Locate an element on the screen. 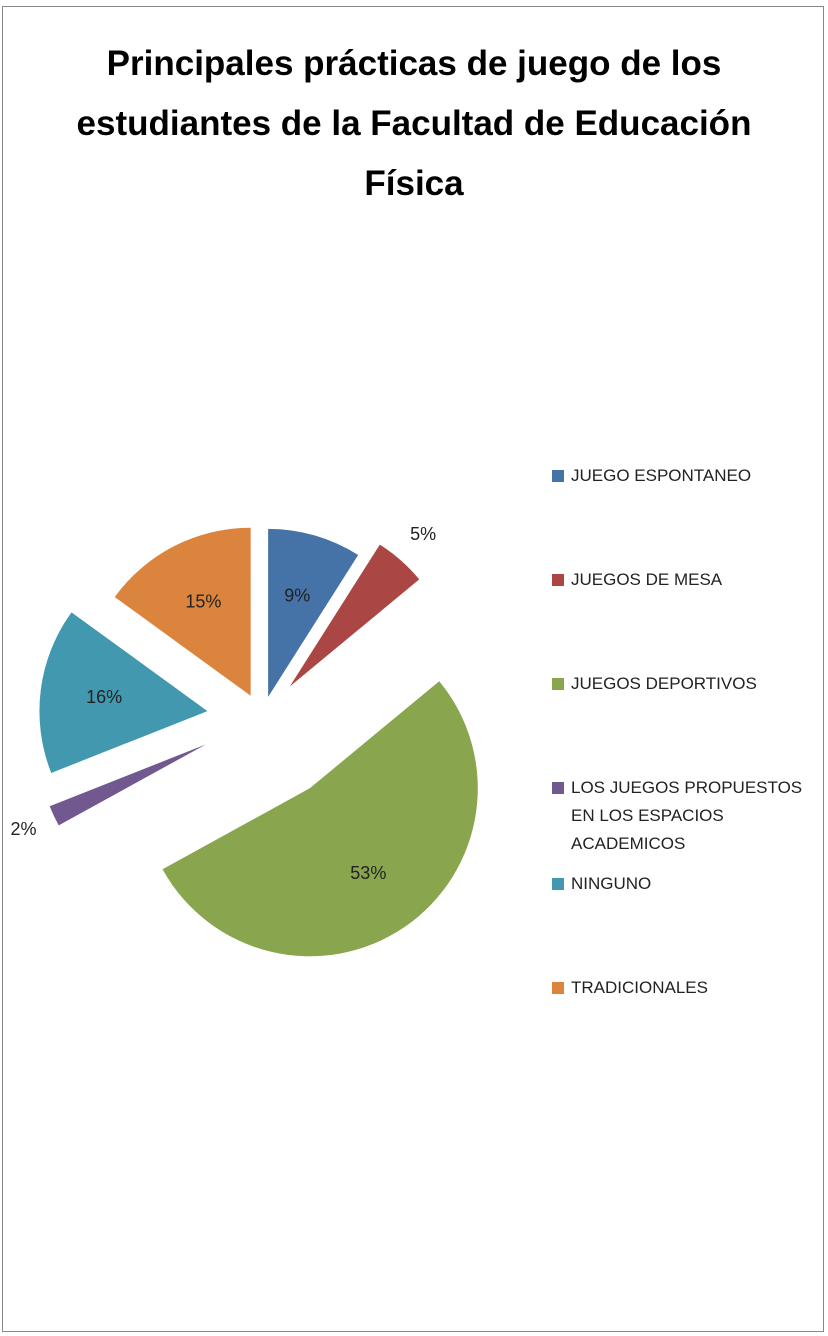 The width and height of the screenshot is (828, 1336). data-label: 15% is located at coordinates (203, 602).